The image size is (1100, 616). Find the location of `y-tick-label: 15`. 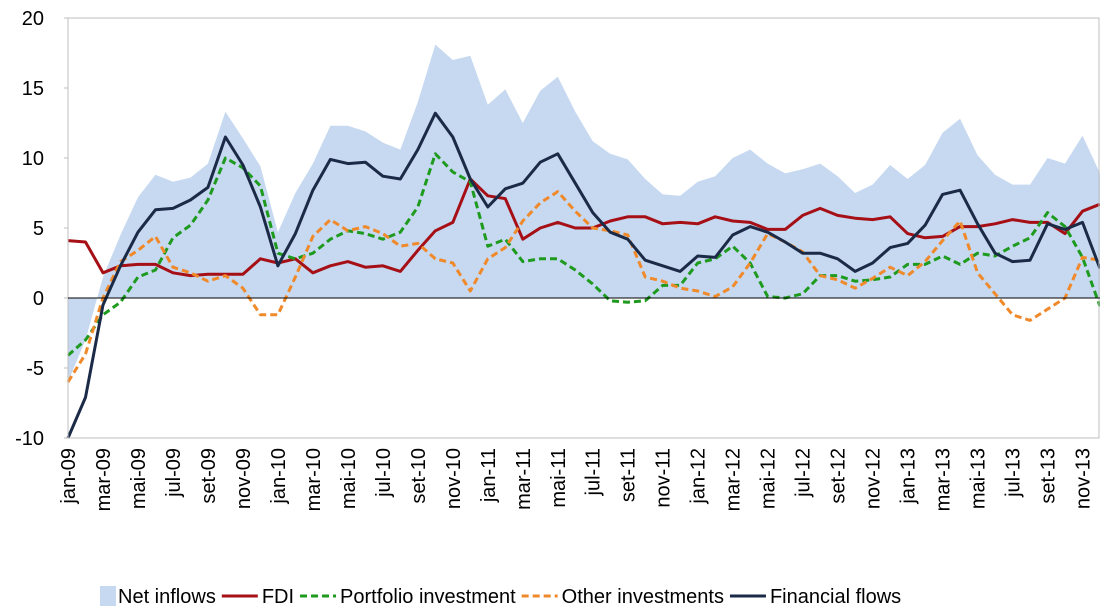

y-tick-label: 15 is located at coordinates (33, 89).